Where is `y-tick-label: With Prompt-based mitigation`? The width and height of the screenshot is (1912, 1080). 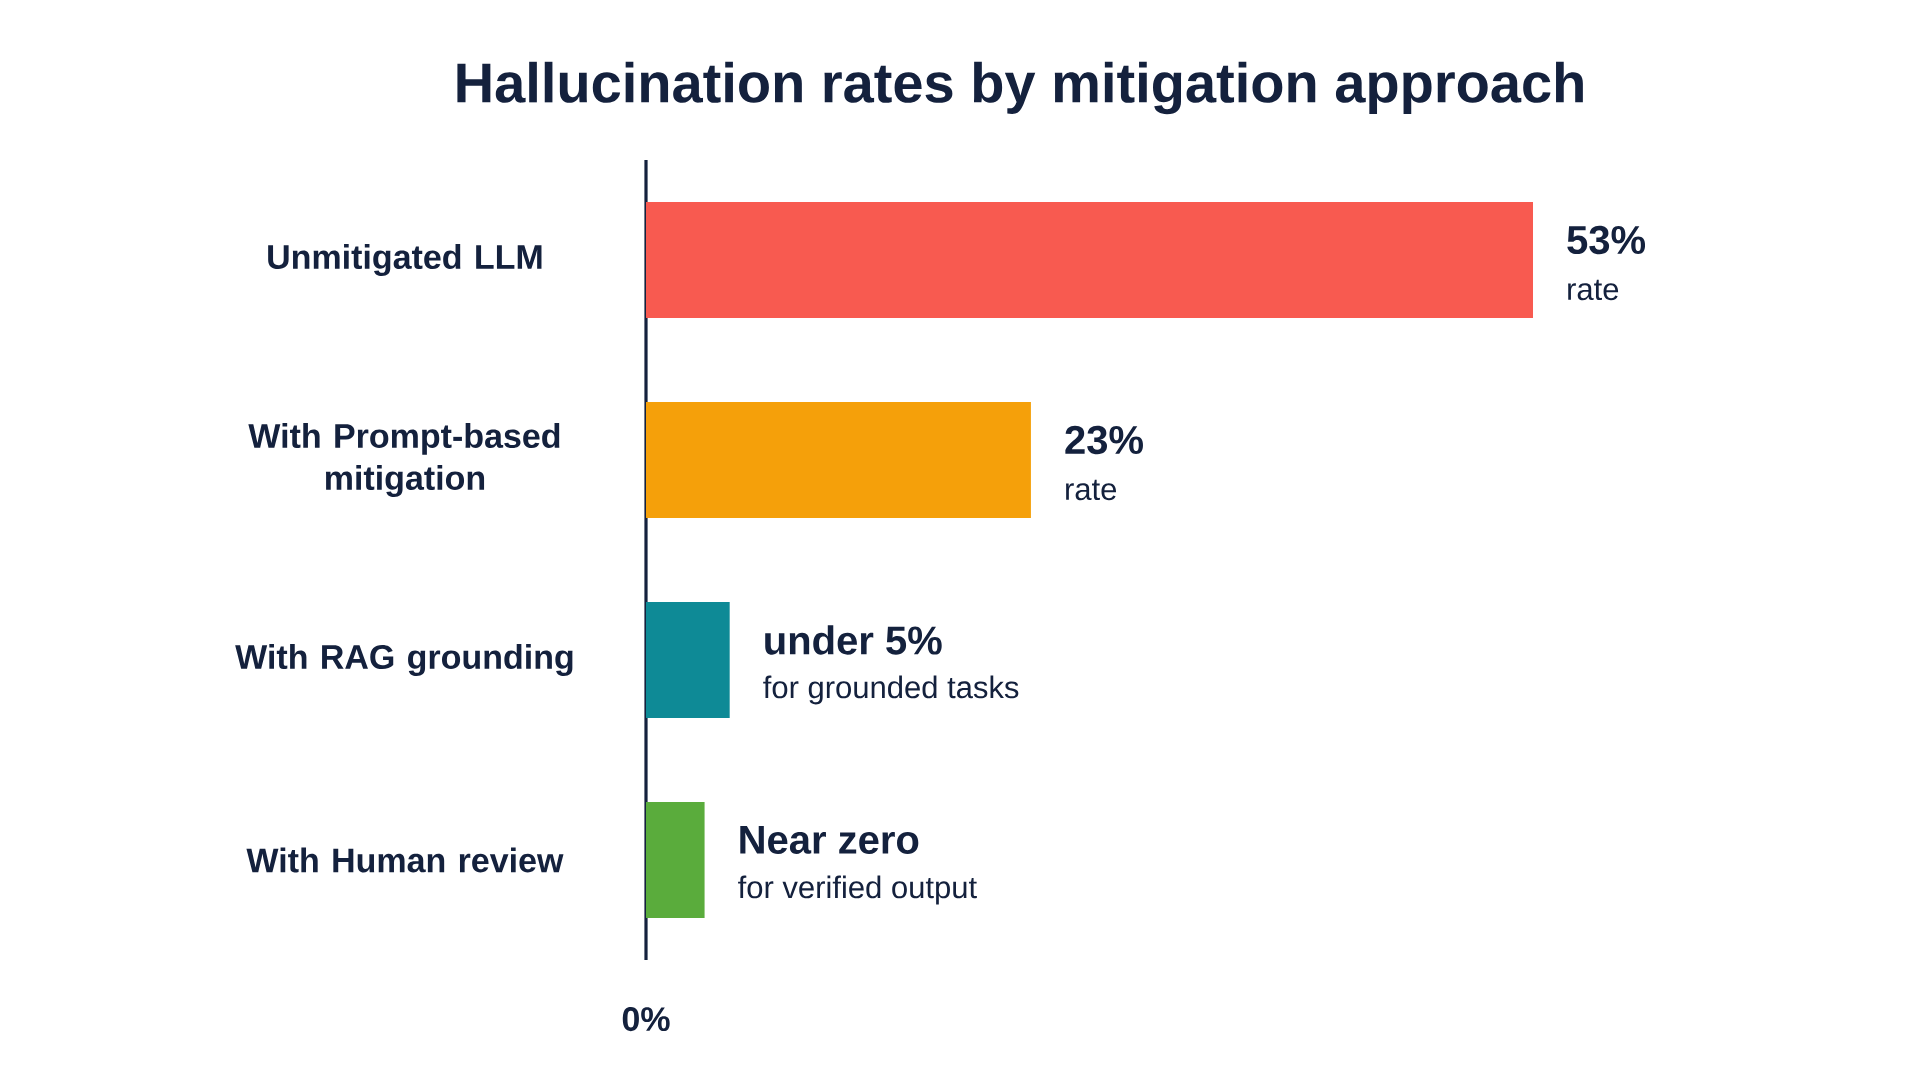 y-tick-label: With Prompt-based mitigation is located at coordinates (404, 460).